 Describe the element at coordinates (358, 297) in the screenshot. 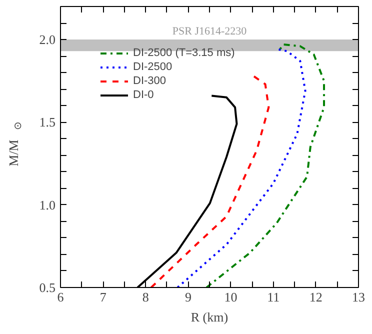

I see `x-tick-label: 13` at that location.